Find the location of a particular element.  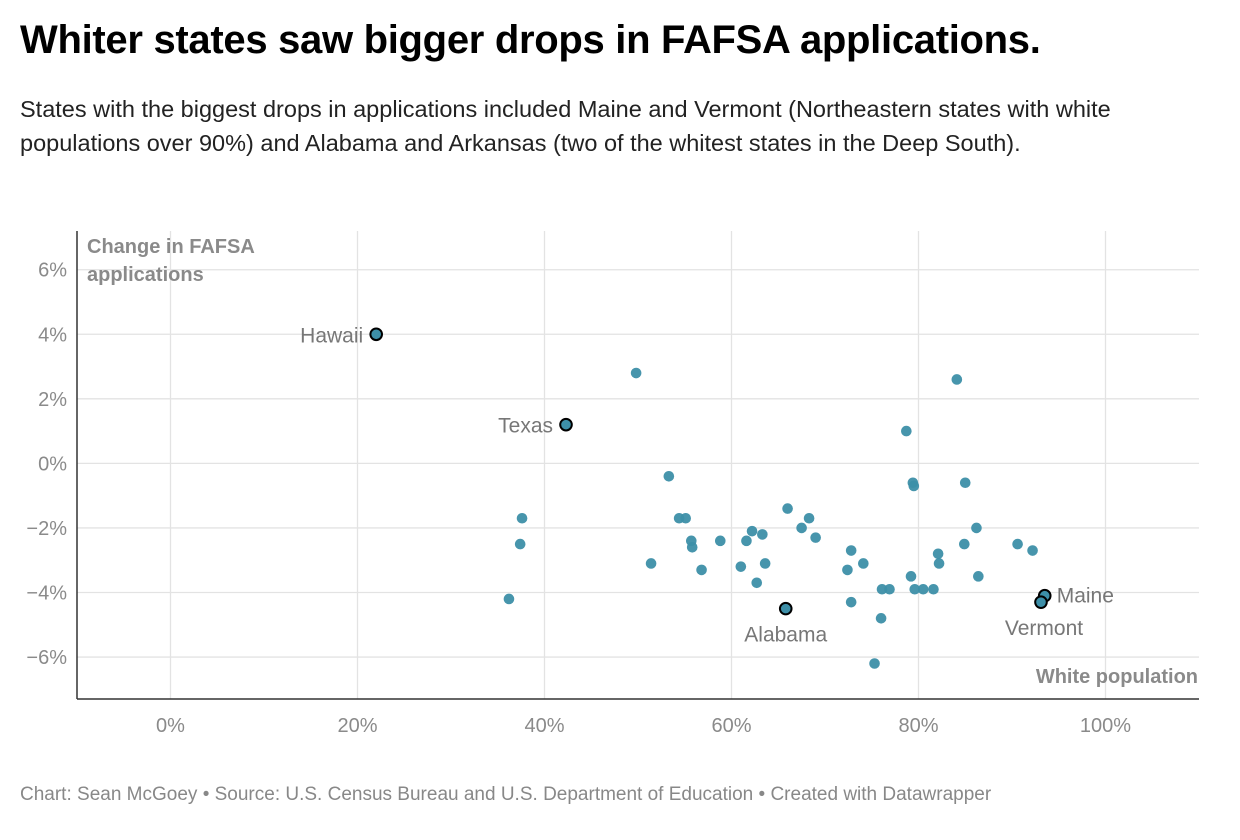

y-tick-label: 0% is located at coordinates (52, 464).